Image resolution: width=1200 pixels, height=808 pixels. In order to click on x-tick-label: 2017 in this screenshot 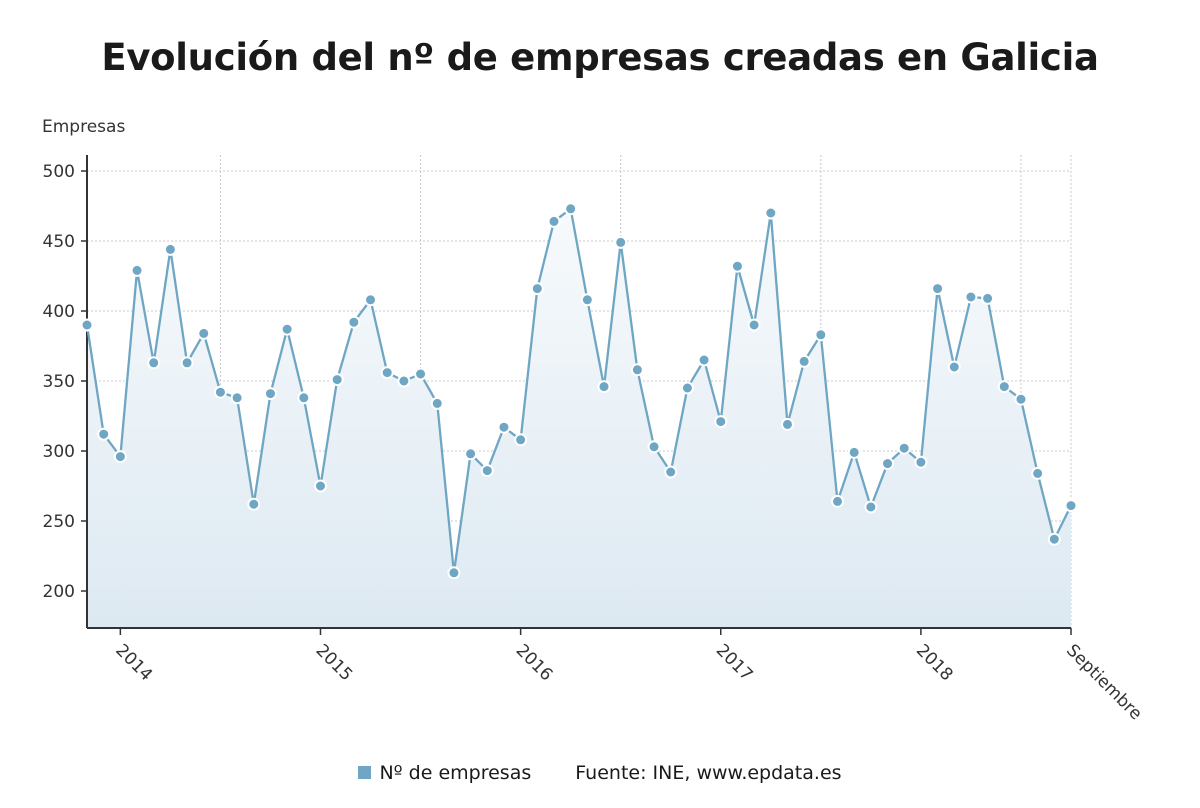, I will do `click(734, 662)`.